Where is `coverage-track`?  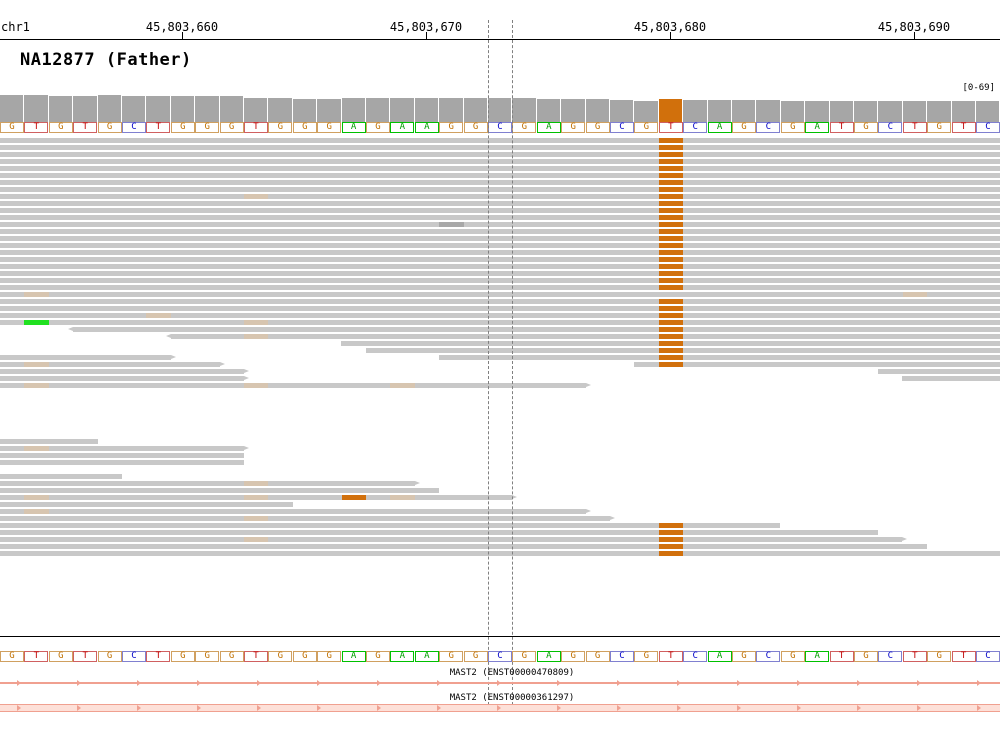 coverage-track is located at coordinates (500, 108).